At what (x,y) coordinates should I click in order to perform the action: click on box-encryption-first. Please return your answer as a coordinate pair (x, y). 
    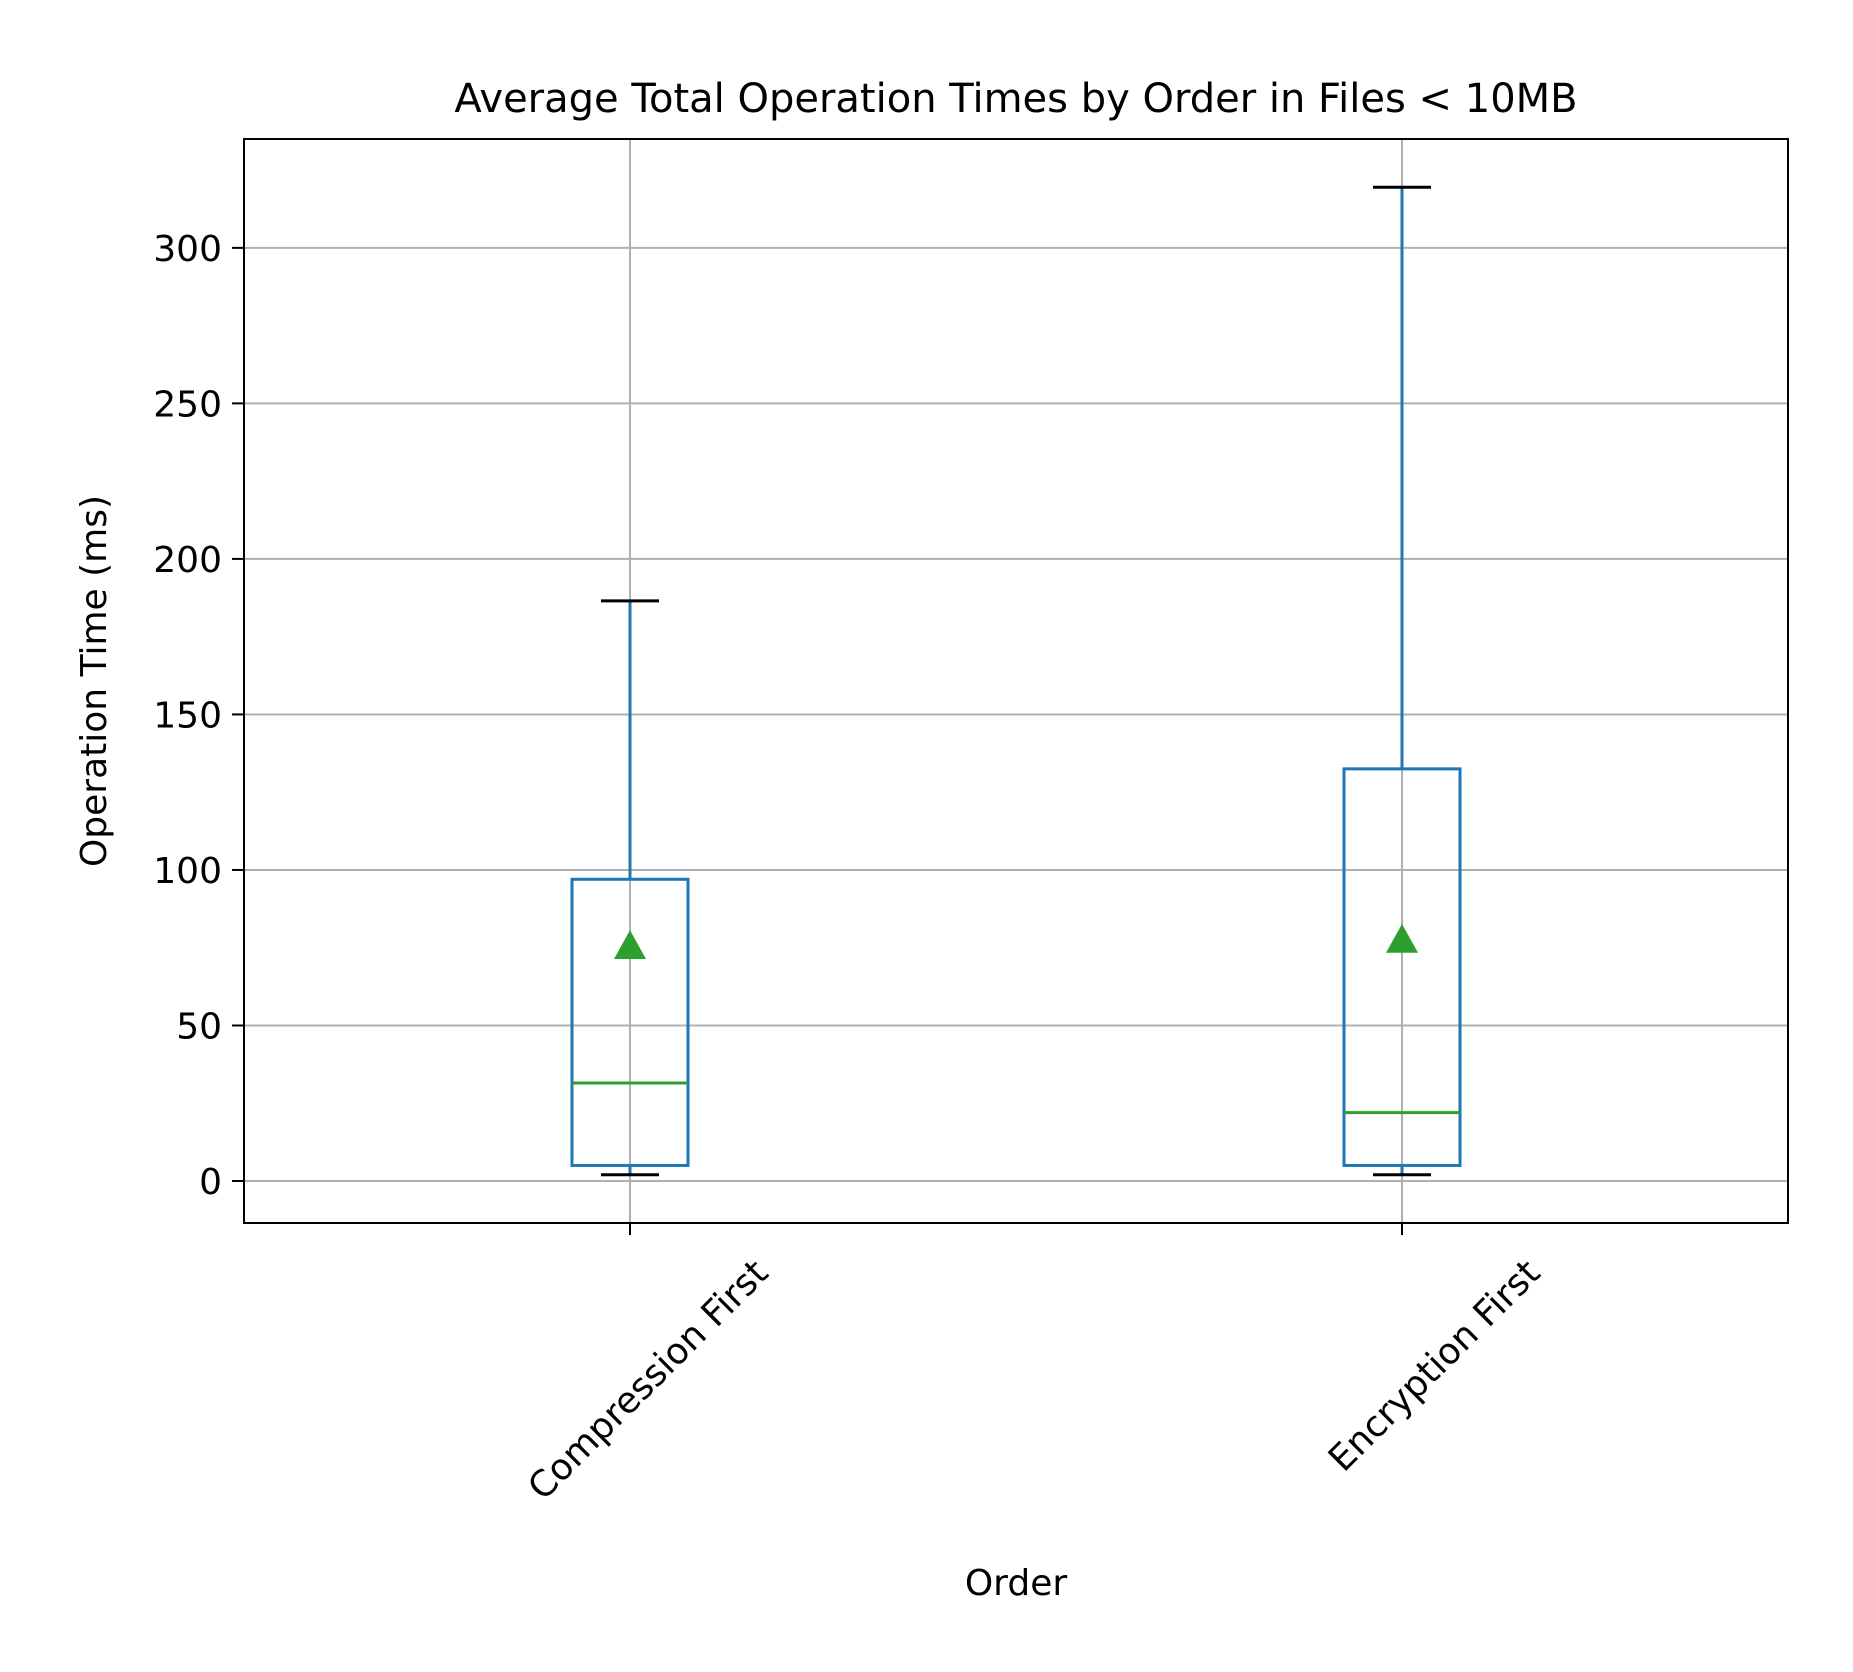
    Looking at the image, I should click on (1402, 681).